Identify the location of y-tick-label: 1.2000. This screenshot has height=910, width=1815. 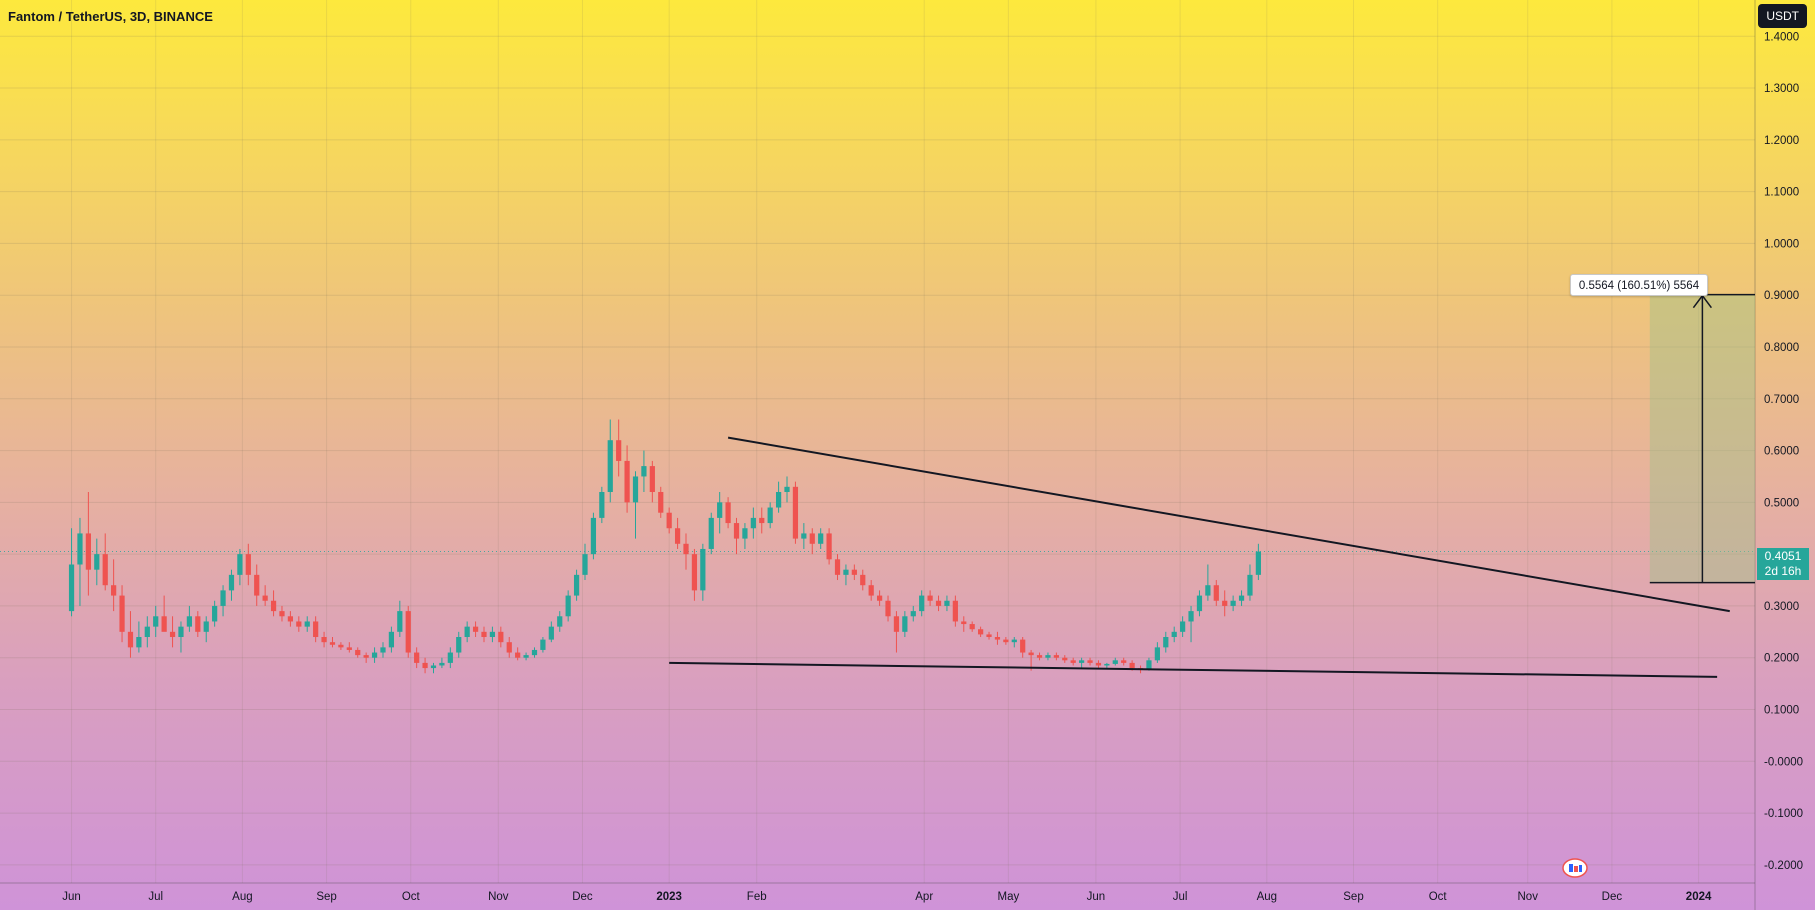
(1781, 141).